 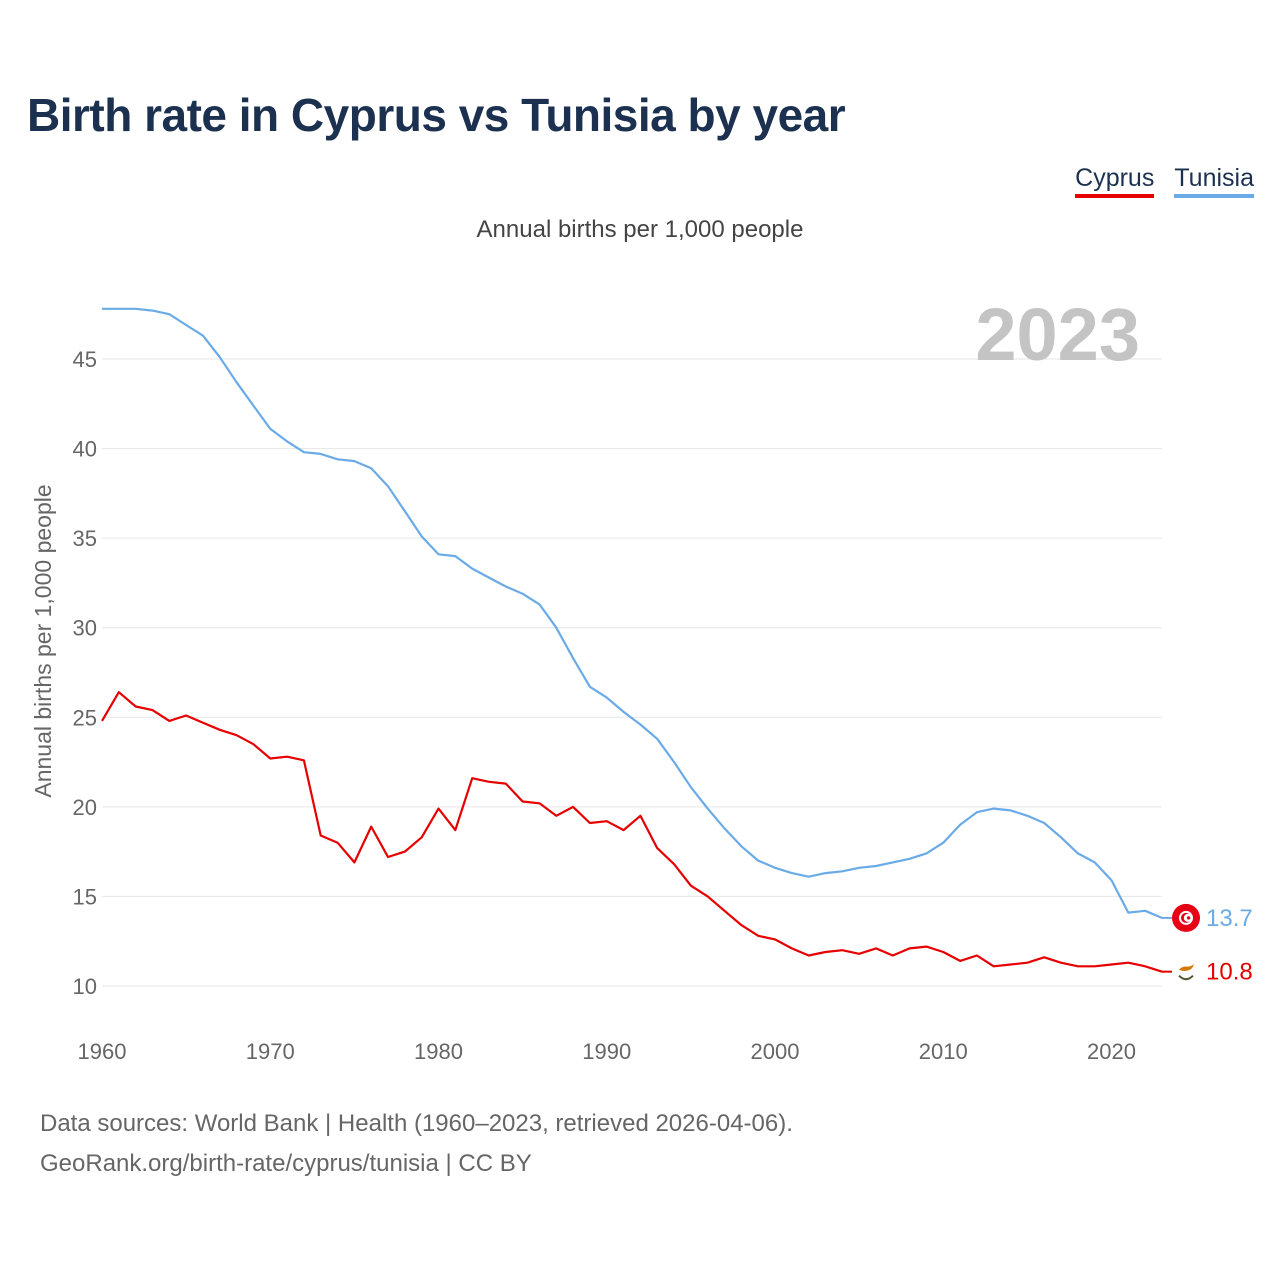 I want to click on y-tick-label: 25, so click(x=85, y=717).